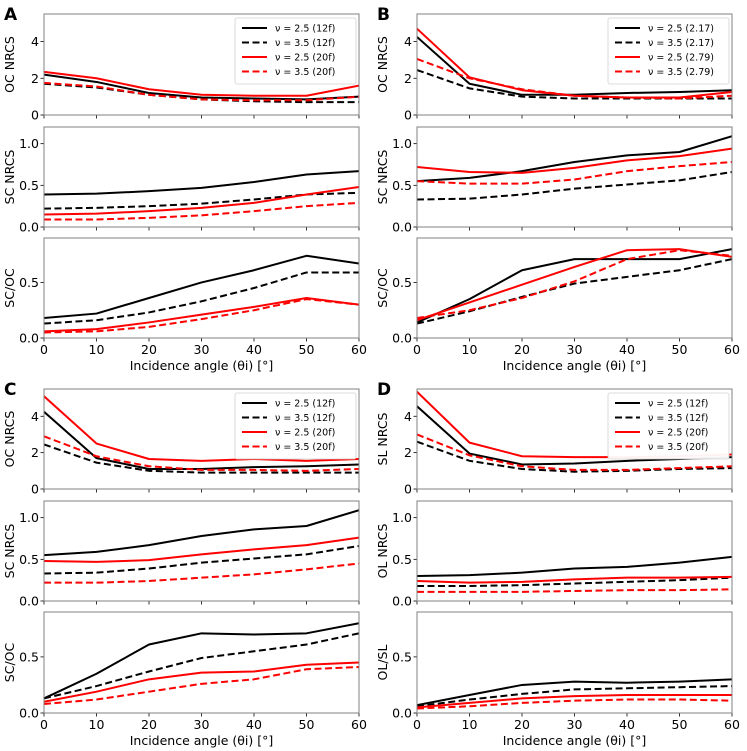 The image size is (747, 751). Describe the element at coordinates (417, 349) in the screenshot. I see `x-tick-label: 0` at that location.